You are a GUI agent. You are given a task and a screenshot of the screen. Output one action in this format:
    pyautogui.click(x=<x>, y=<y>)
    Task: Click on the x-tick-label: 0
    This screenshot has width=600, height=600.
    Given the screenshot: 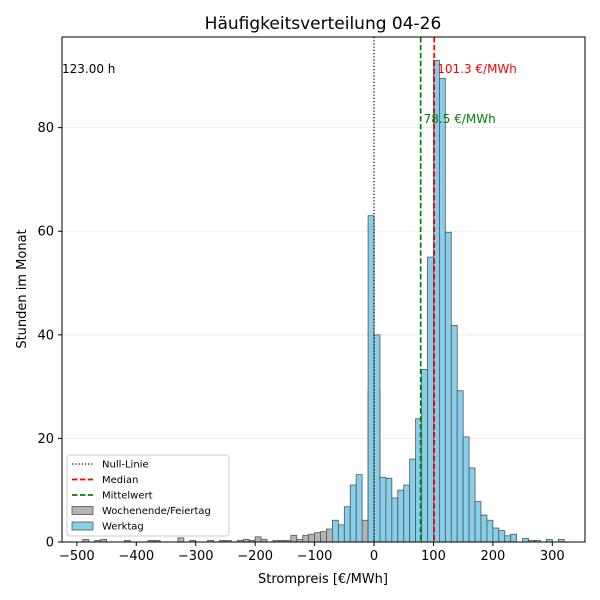 What is the action you would take?
    pyautogui.click(x=374, y=556)
    